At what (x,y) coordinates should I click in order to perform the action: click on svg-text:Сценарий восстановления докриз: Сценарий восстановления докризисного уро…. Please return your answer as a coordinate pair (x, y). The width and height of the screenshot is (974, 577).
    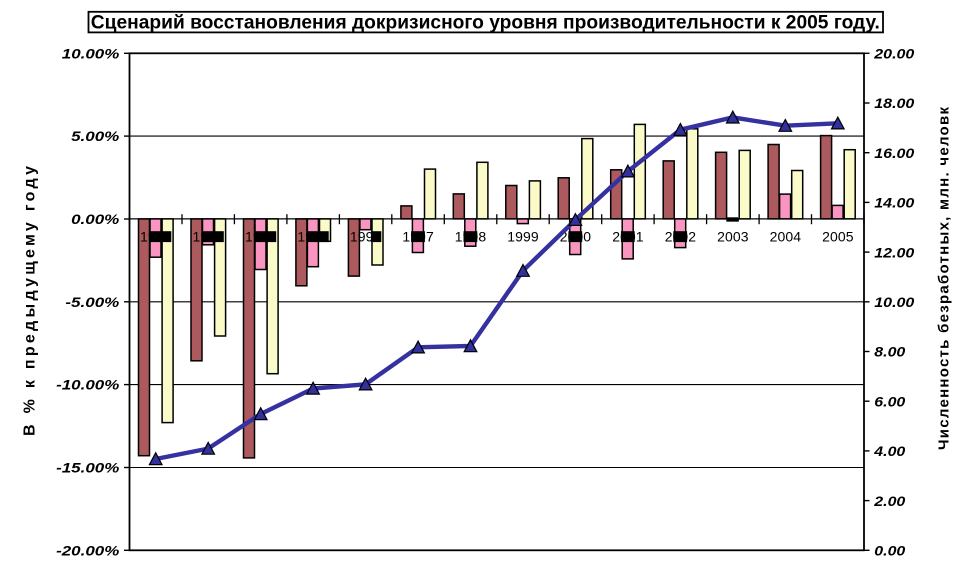
    Looking at the image, I should click on (485, 23).